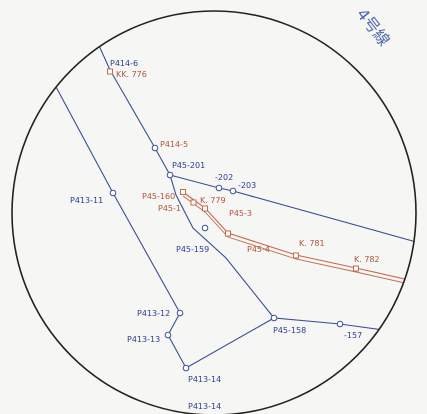 The width and height of the screenshot is (427, 414). What do you see at coordinates (240, 213) in the screenshot?
I see `label-p45-3: P45-3` at bounding box center [240, 213].